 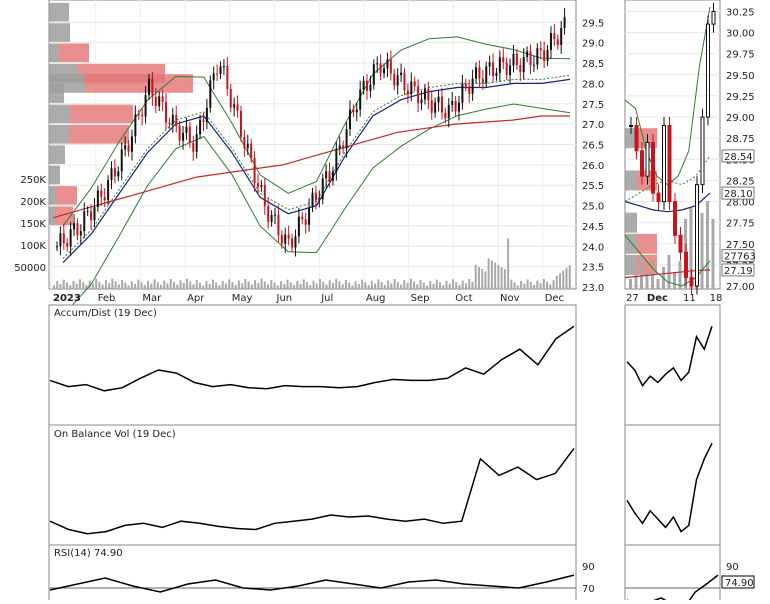 What do you see at coordinates (740, 287) in the screenshot?
I see `zoom-price-tick-label: 27.00` at bounding box center [740, 287].